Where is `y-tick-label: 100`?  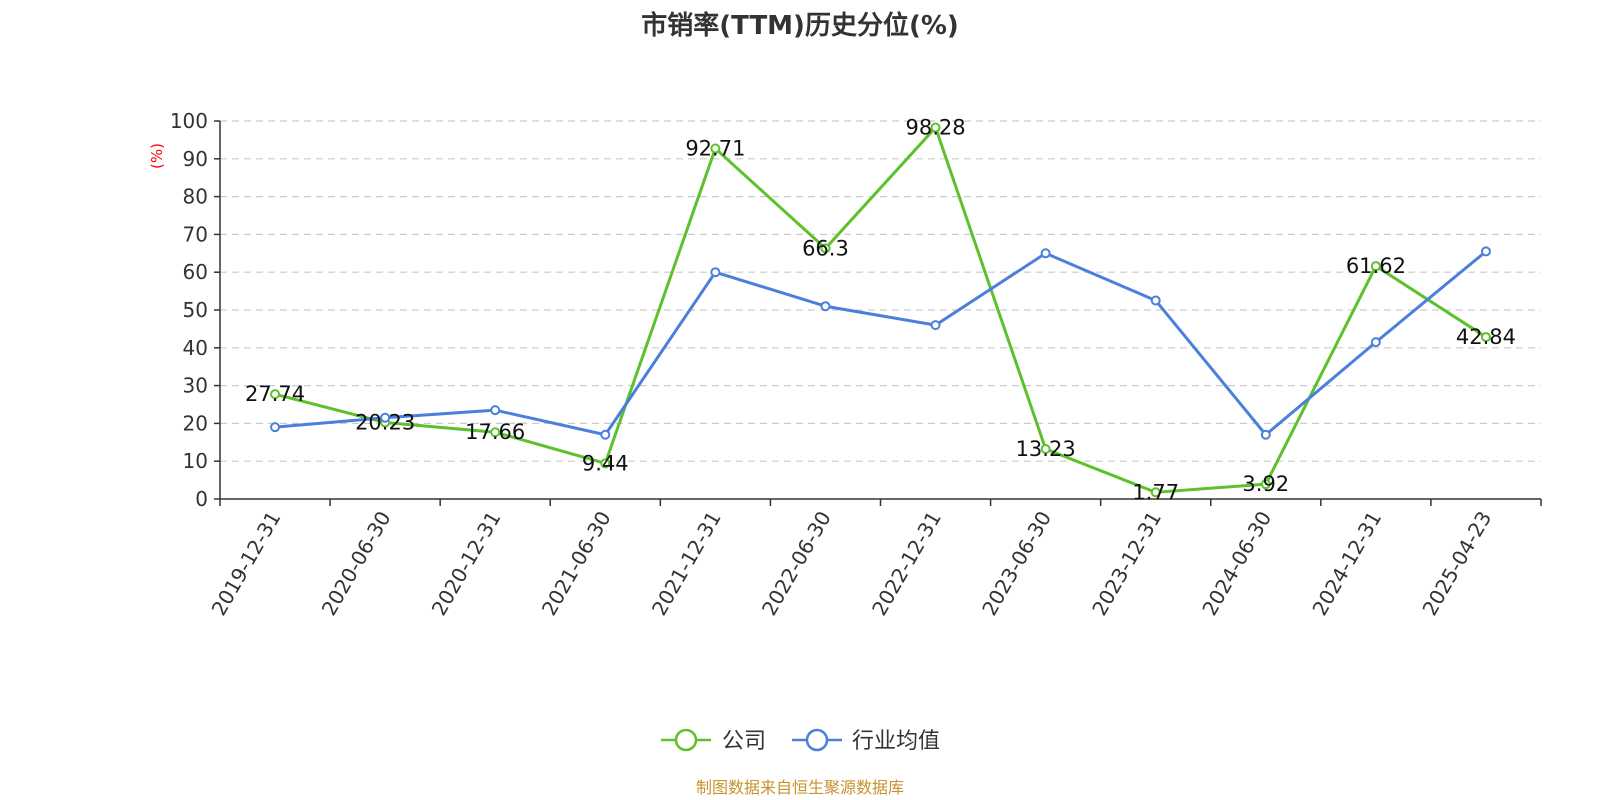 y-tick-label: 100 is located at coordinates (189, 121).